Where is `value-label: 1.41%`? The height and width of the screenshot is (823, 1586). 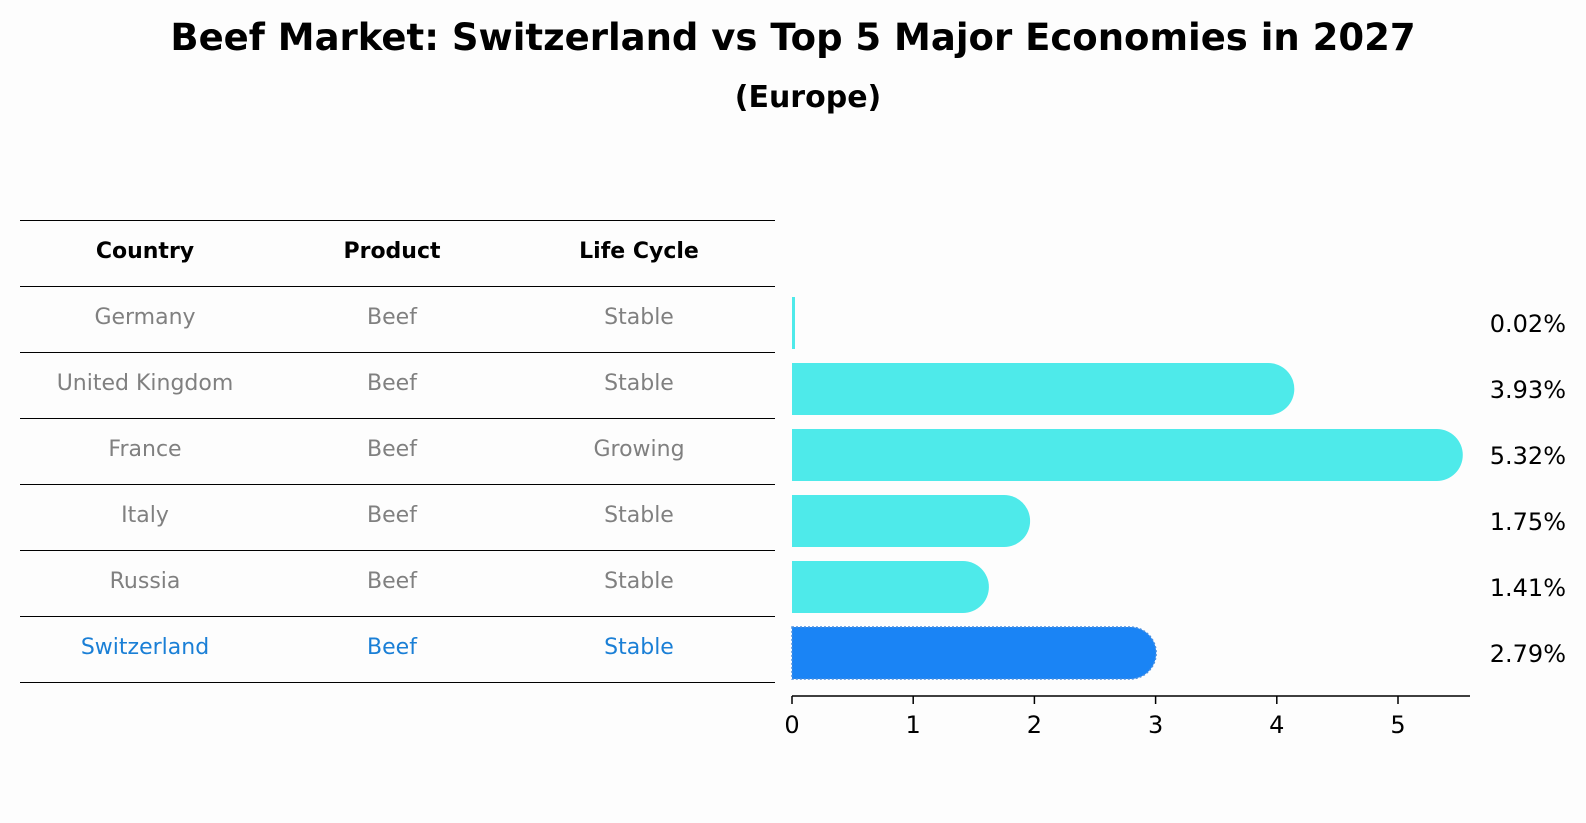 value-label: 1.41% is located at coordinates (1528, 588).